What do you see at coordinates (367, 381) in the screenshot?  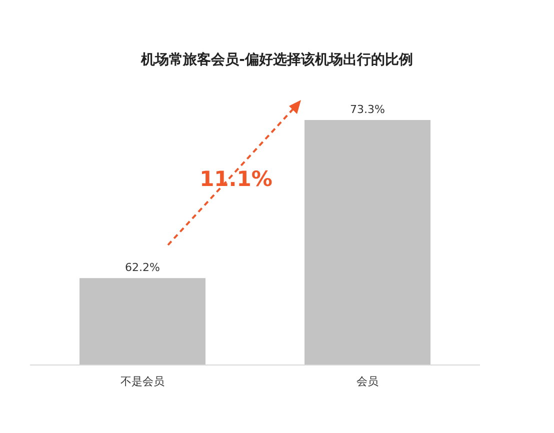 I see `x-tick-label: 会员` at bounding box center [367, 381].